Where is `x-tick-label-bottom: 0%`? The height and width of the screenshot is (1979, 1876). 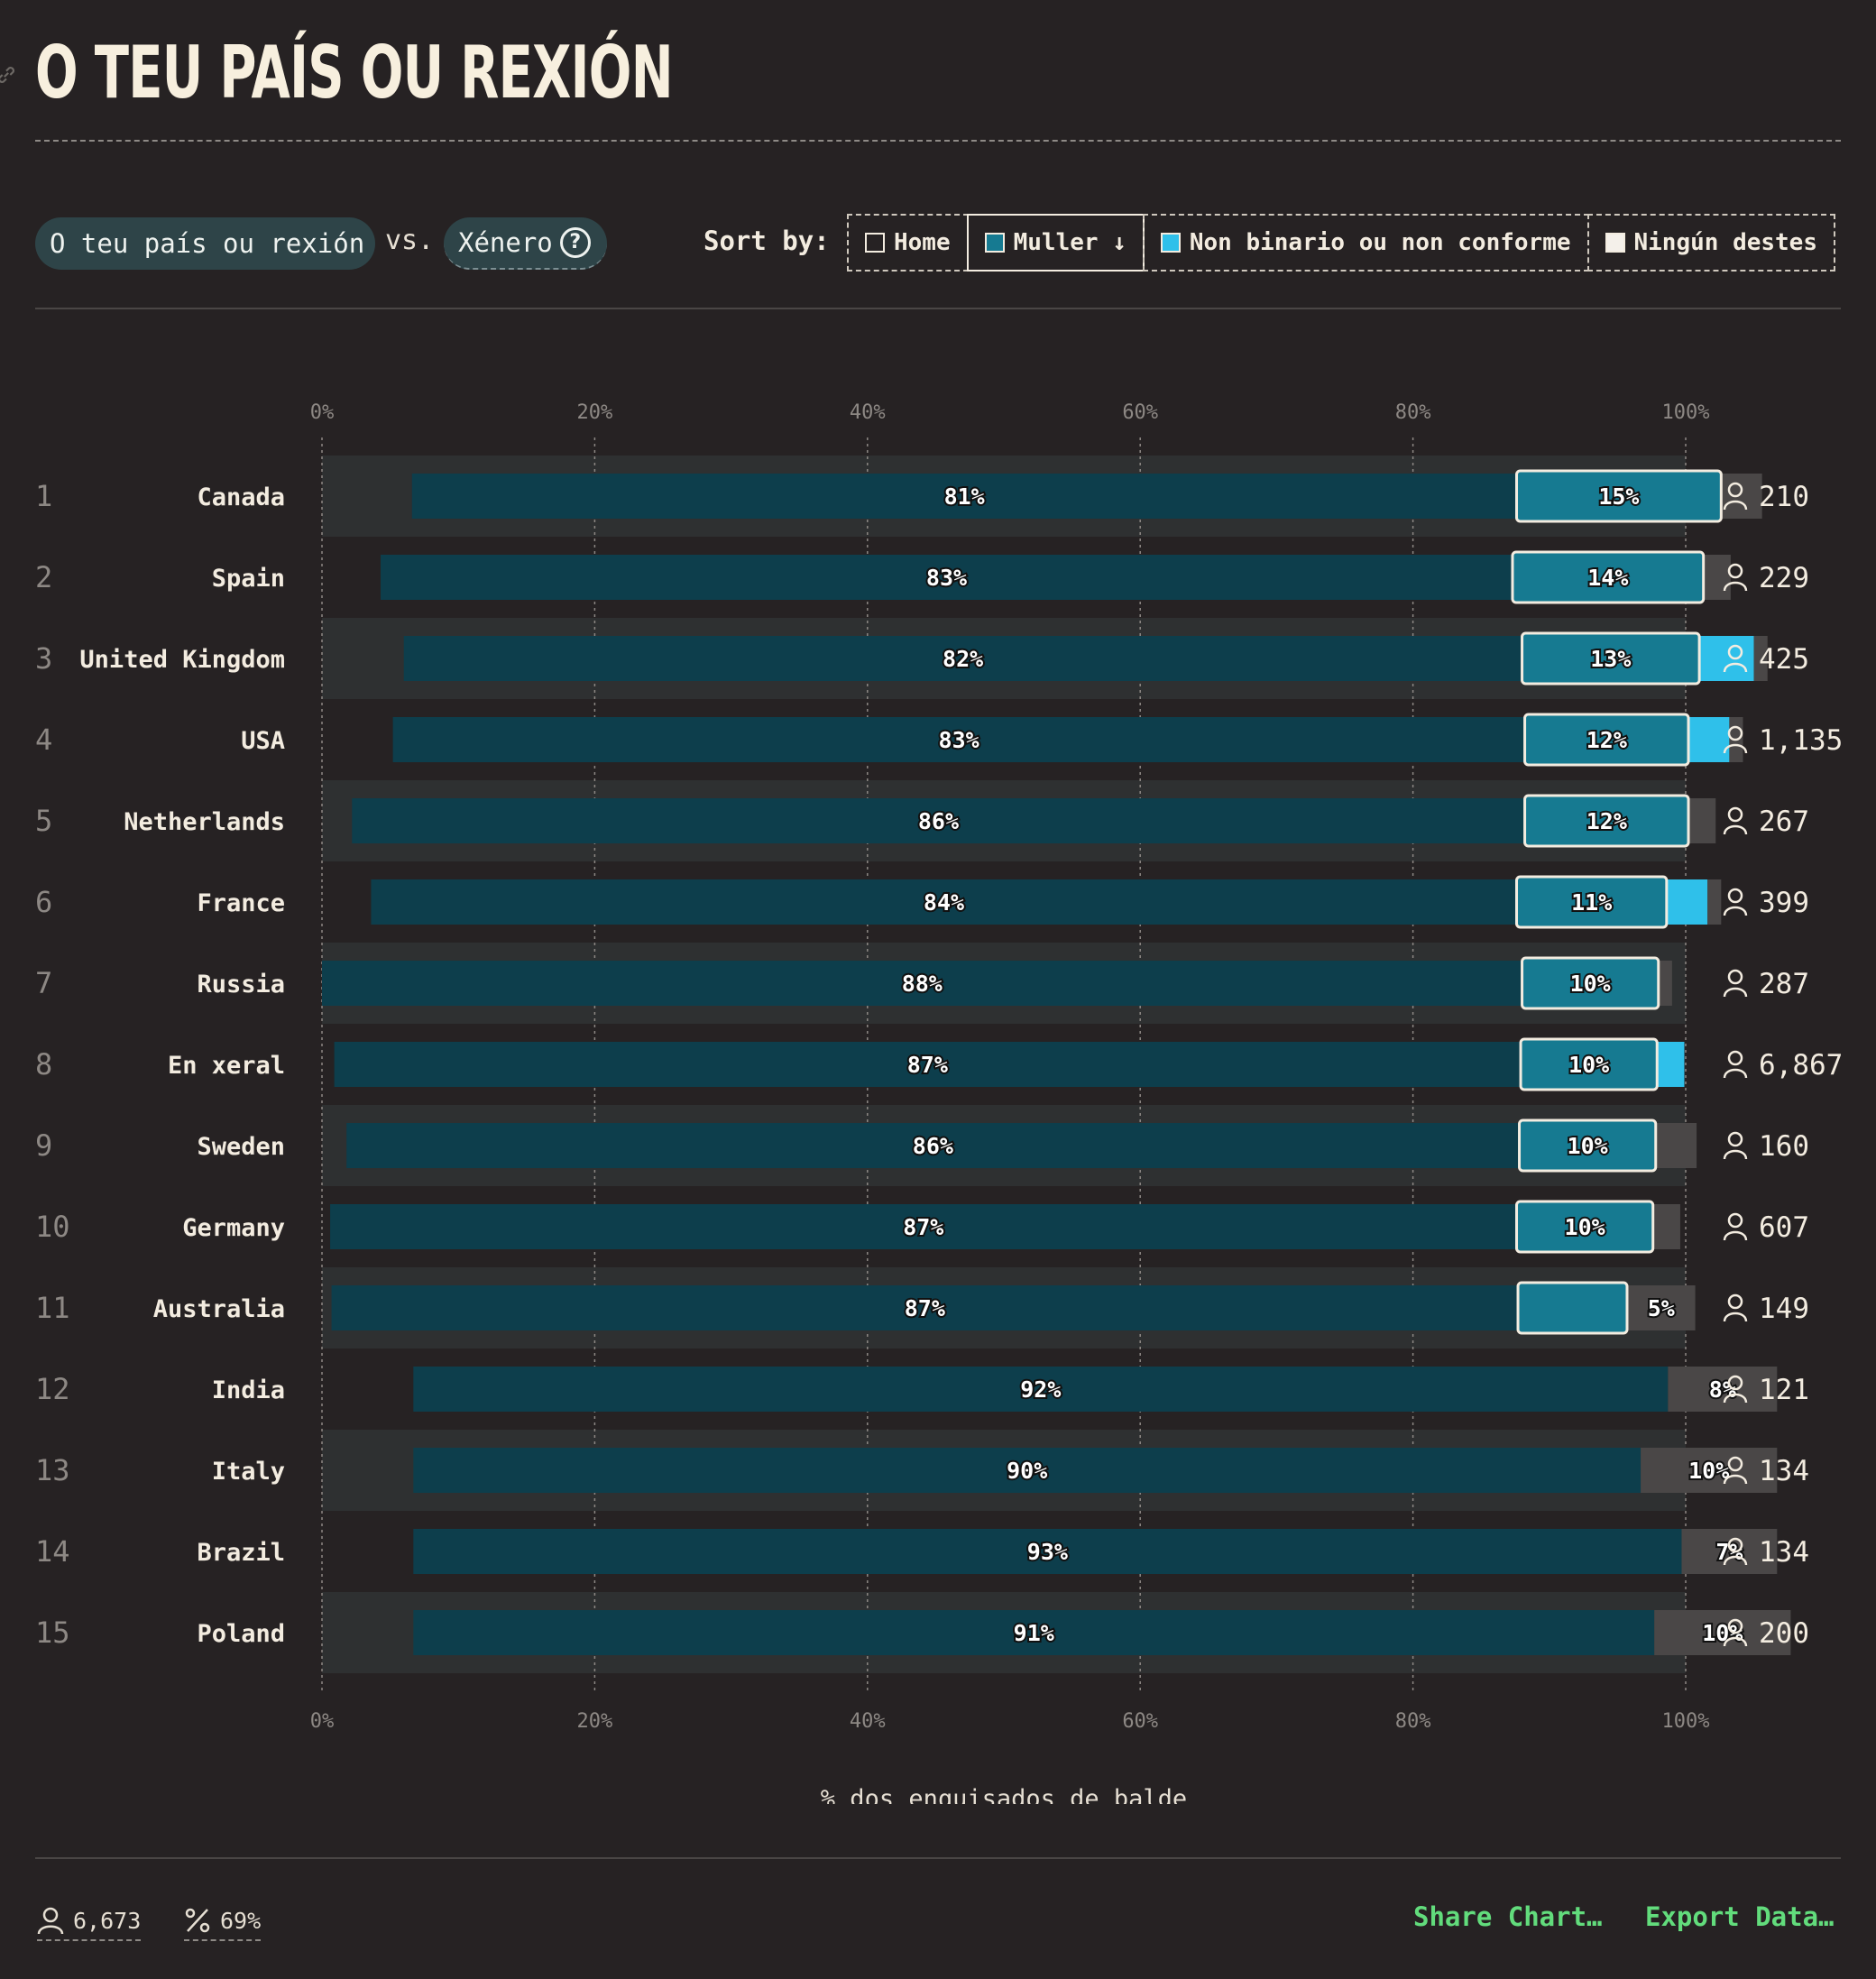 x-tick-label-bottom: 0% is located at coordinates (322, 1721).